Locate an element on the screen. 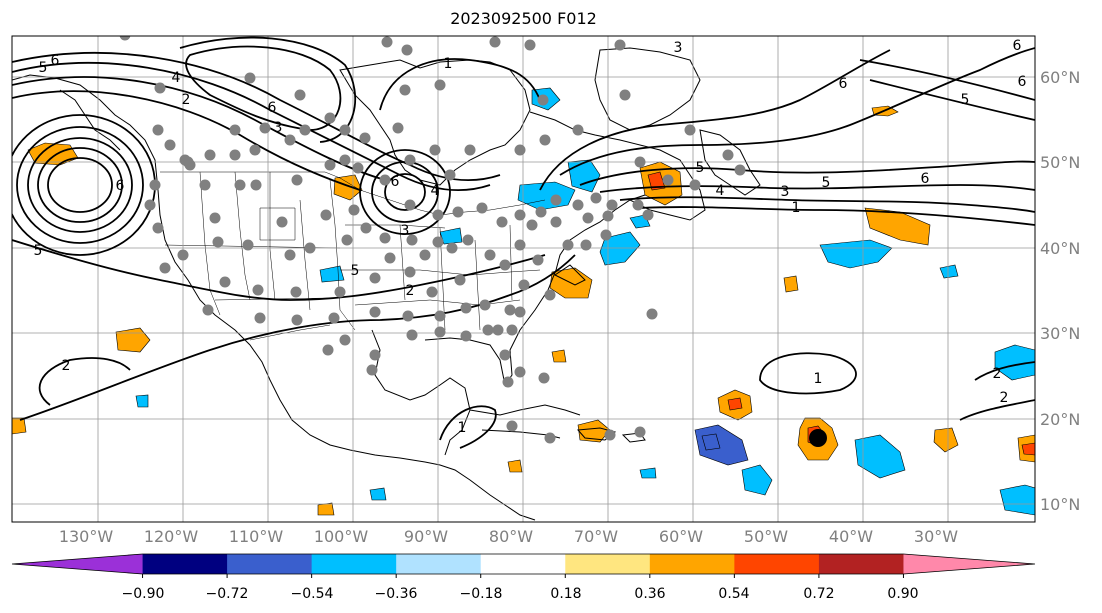 The image size is (1102, 613). colorbar-tick-label: −0.72 is located at coordinates (227, 594).